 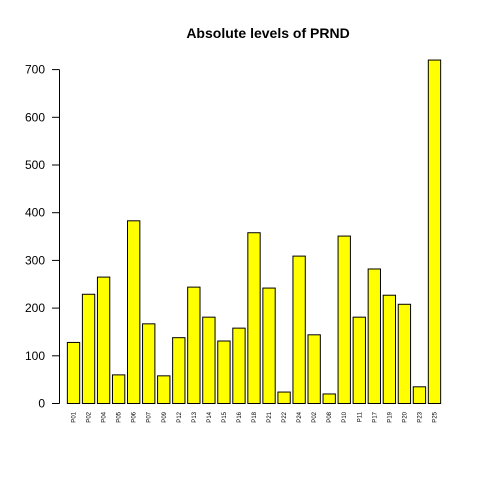 I want to click on bar-p14, so click(x=209, y=360).